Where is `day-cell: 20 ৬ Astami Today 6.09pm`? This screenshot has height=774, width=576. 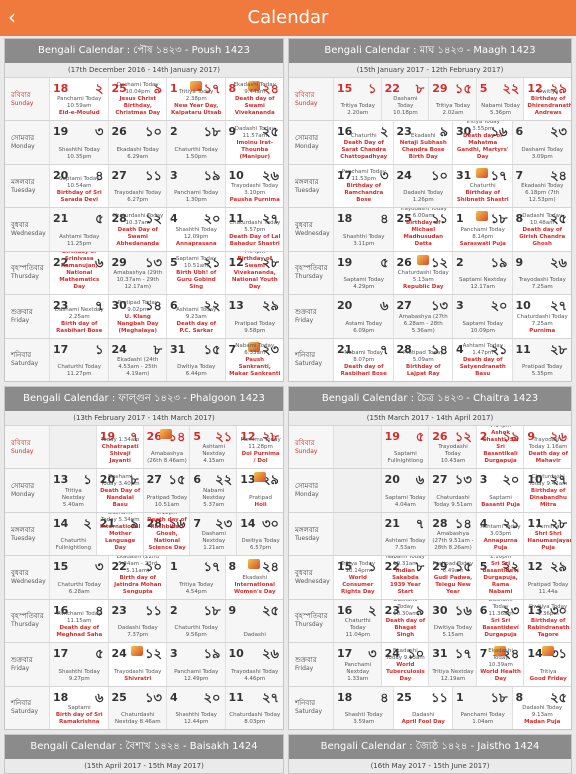 day-cell: 20 ৬ Astami Today 6.09pm is located at coordinates (363, 316).